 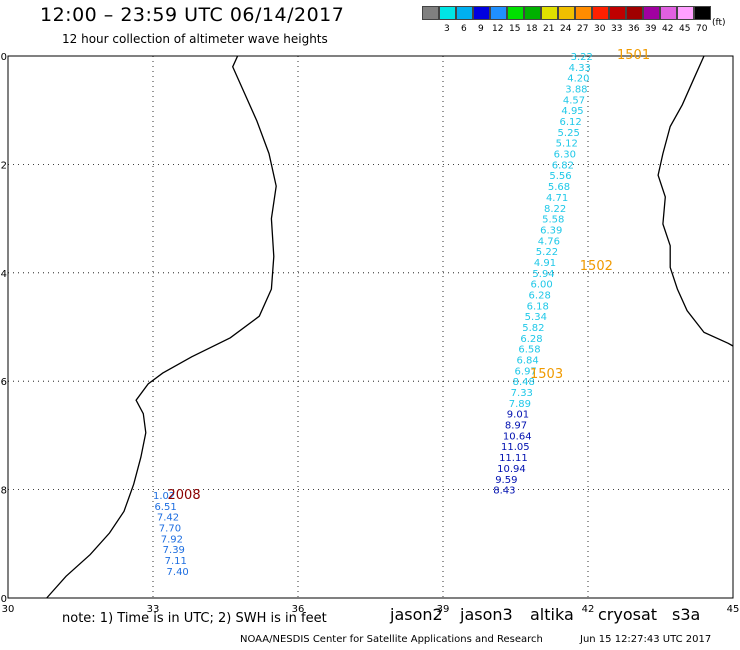 I want to click on wave-height-value: 5.22, so click(x=547, y=252).